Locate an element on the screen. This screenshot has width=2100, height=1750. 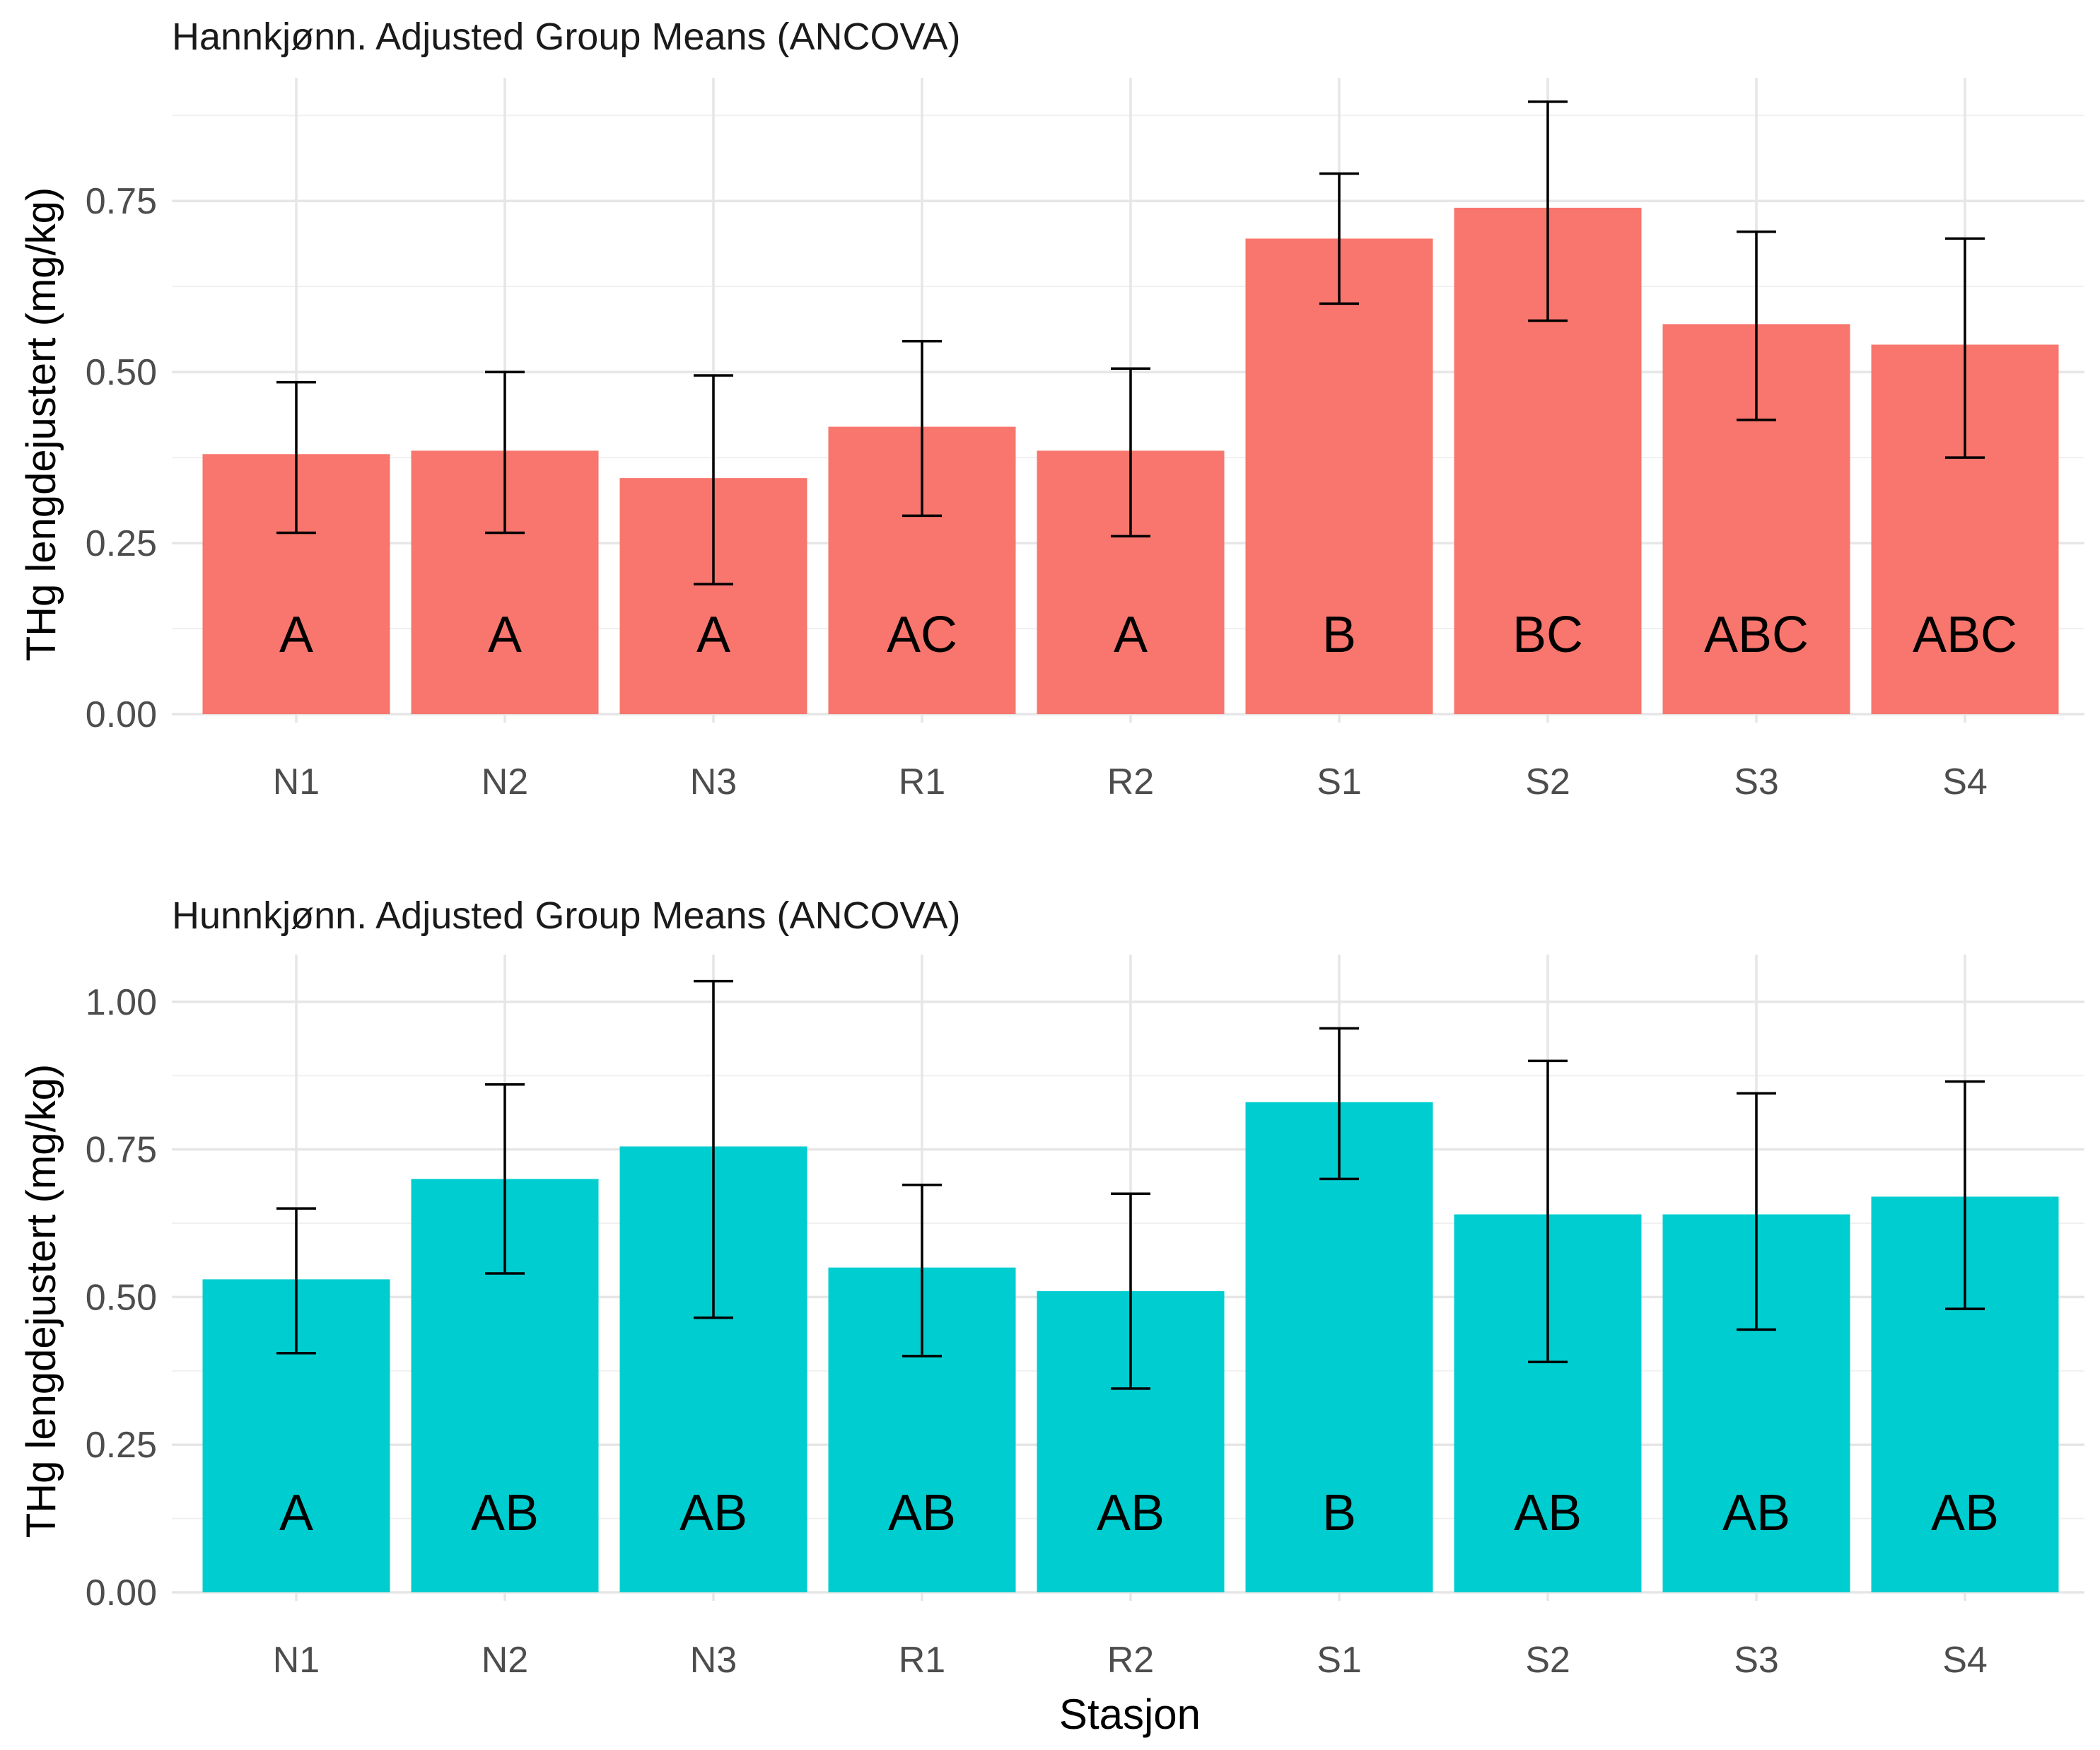
chart-title: Hunnkjønn. Adjusted Group Means (ANCOVA) is located at coordinates (566, 915).